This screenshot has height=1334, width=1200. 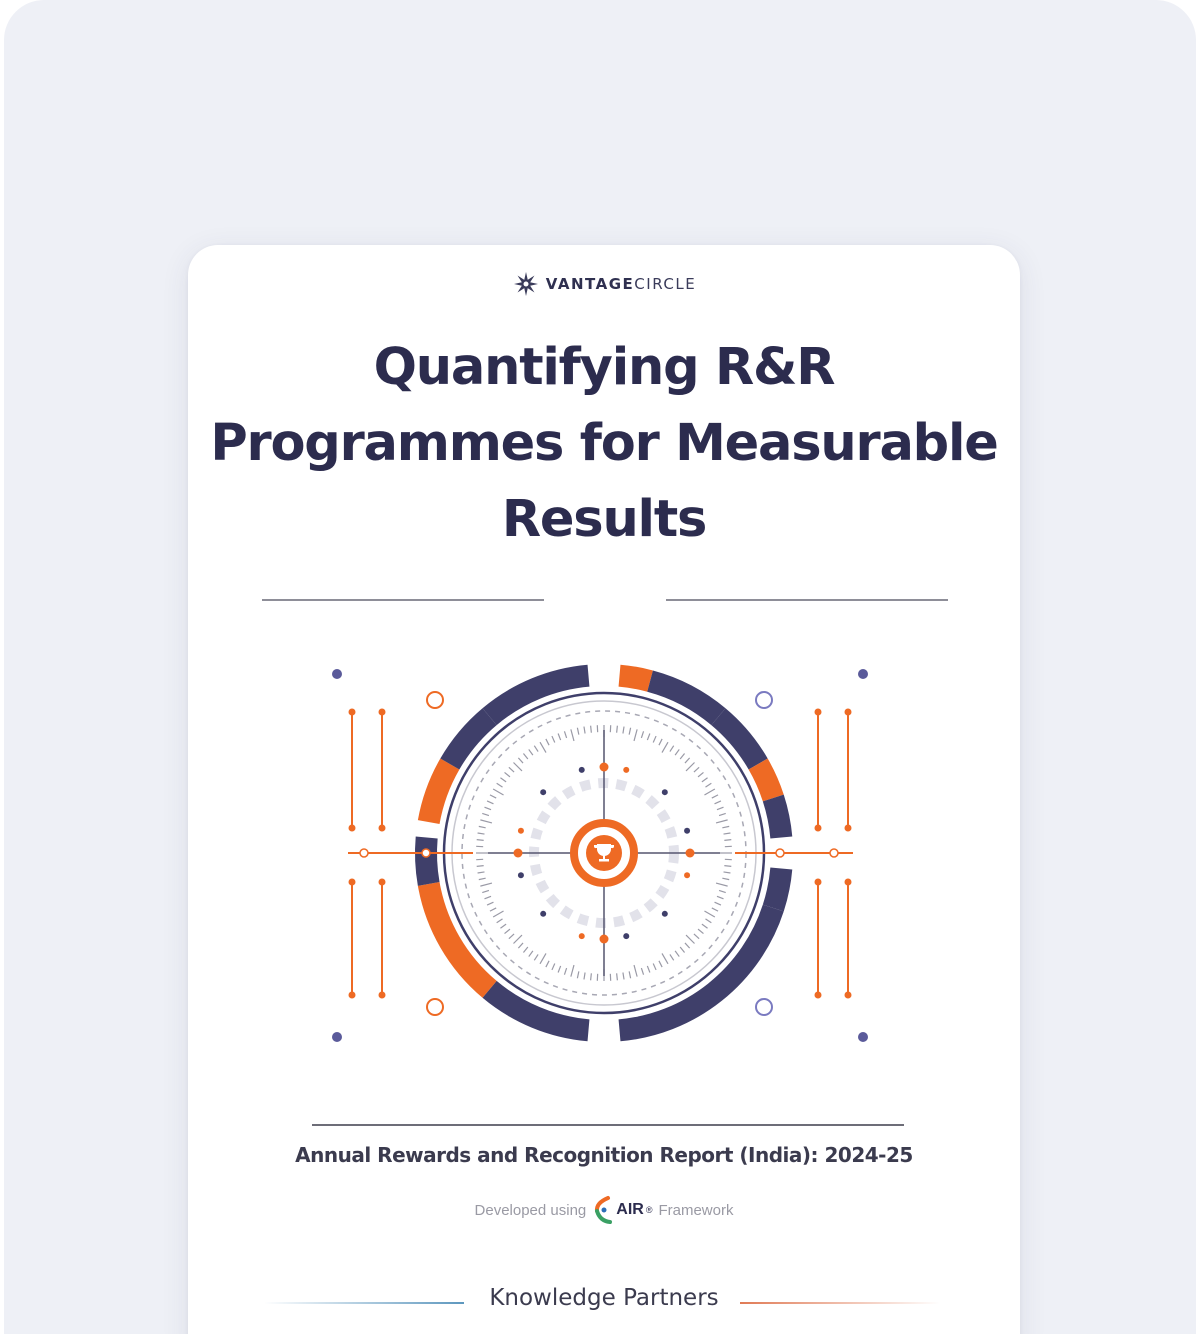 What do you see at coordinates (834, 853) in the screenshot?
I see `connector-node` at bounding box center [834, 853].